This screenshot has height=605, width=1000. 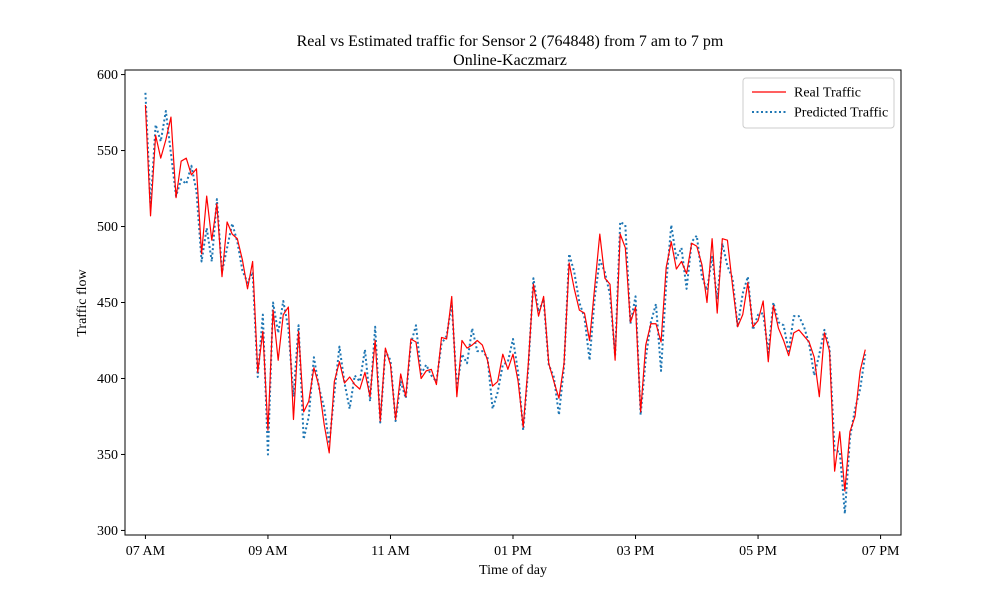 I want to click on chart-subtitle: Online-Kaczmarz, so click(x=510, y=60).